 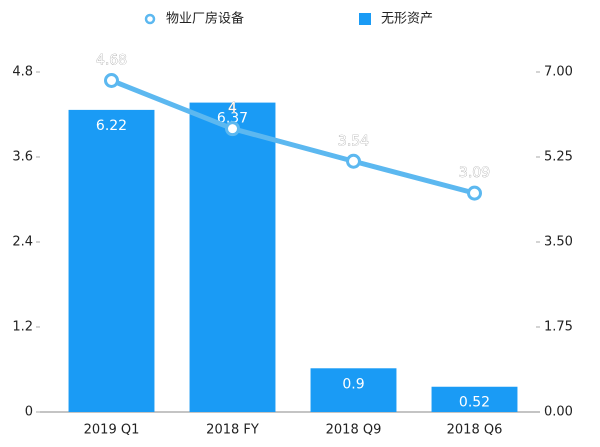 What do you see at coordinates (22, 242) in the screenshot?
I see `y-tick-label: 2.4` at bounding box center [22, 242].